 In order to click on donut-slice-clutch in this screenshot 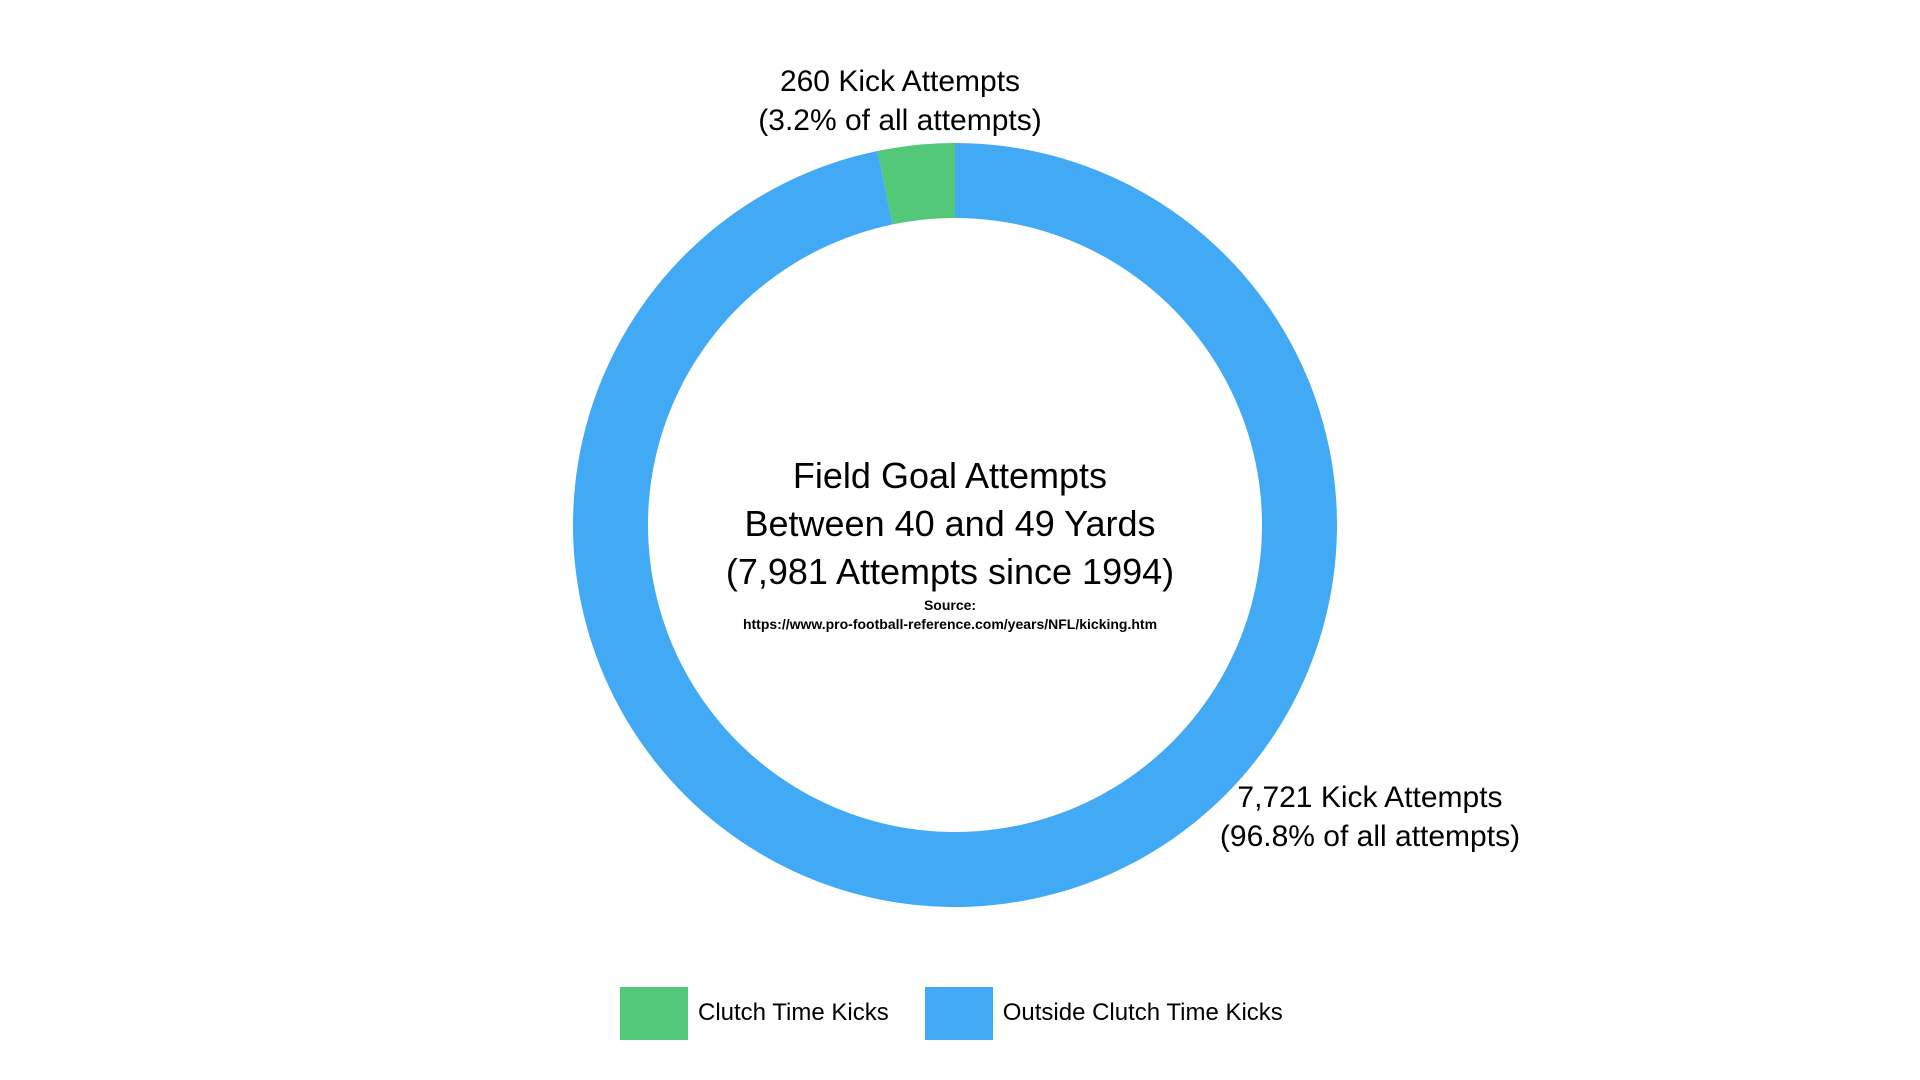, I will do `click(916, 184)`.